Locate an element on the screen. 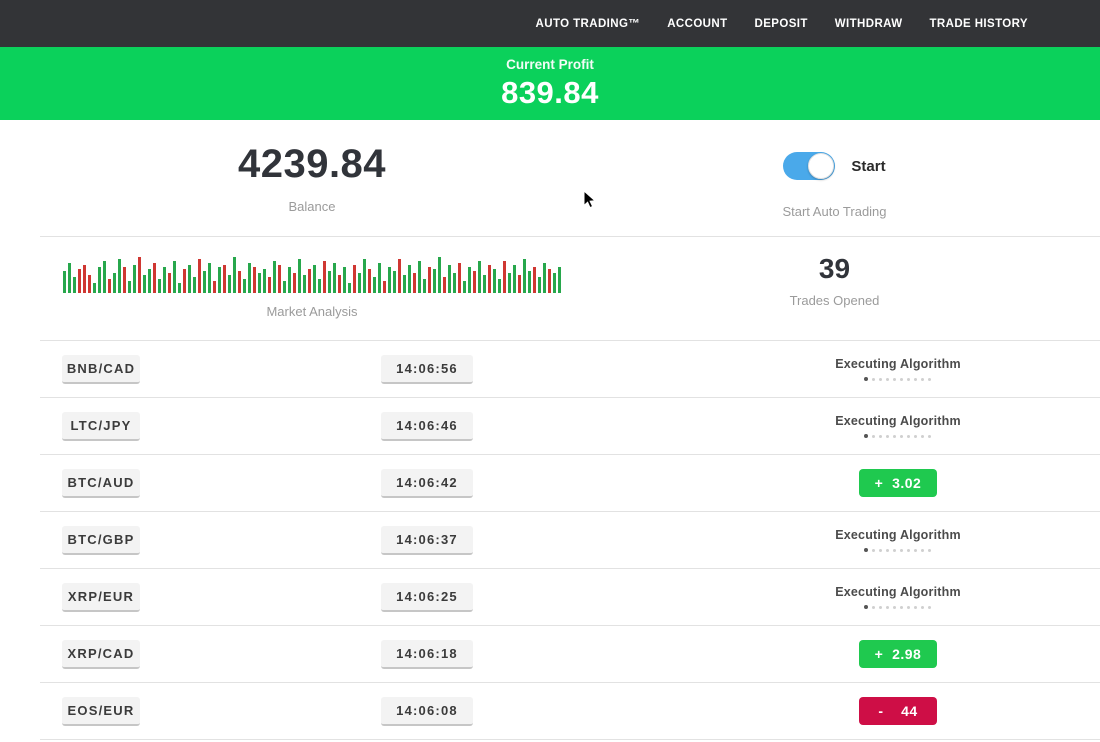 The height and width of the screenshot is (742, 1100). pair-badge: BTC/GBP is located at coordinates (101, 540).